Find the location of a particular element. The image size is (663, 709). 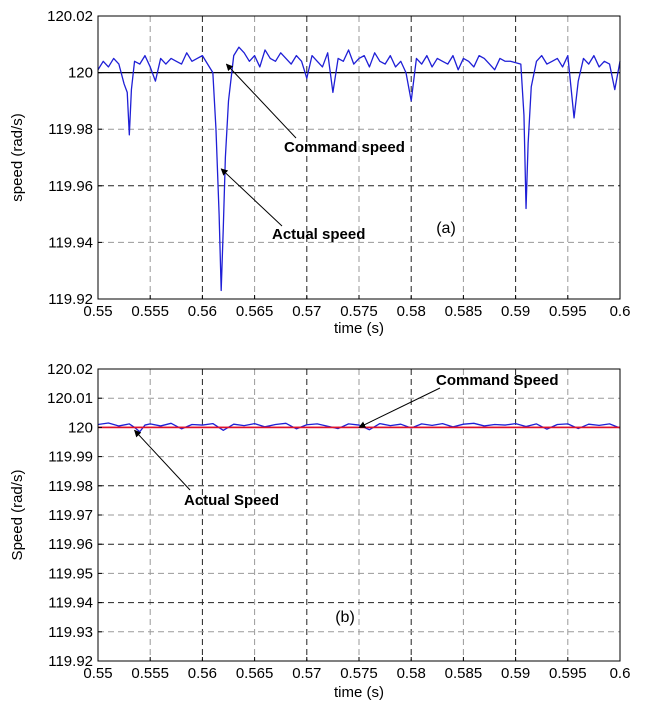

panel-a-y-axis-label: speed (rad/s) is located at coordinates (17, 157).